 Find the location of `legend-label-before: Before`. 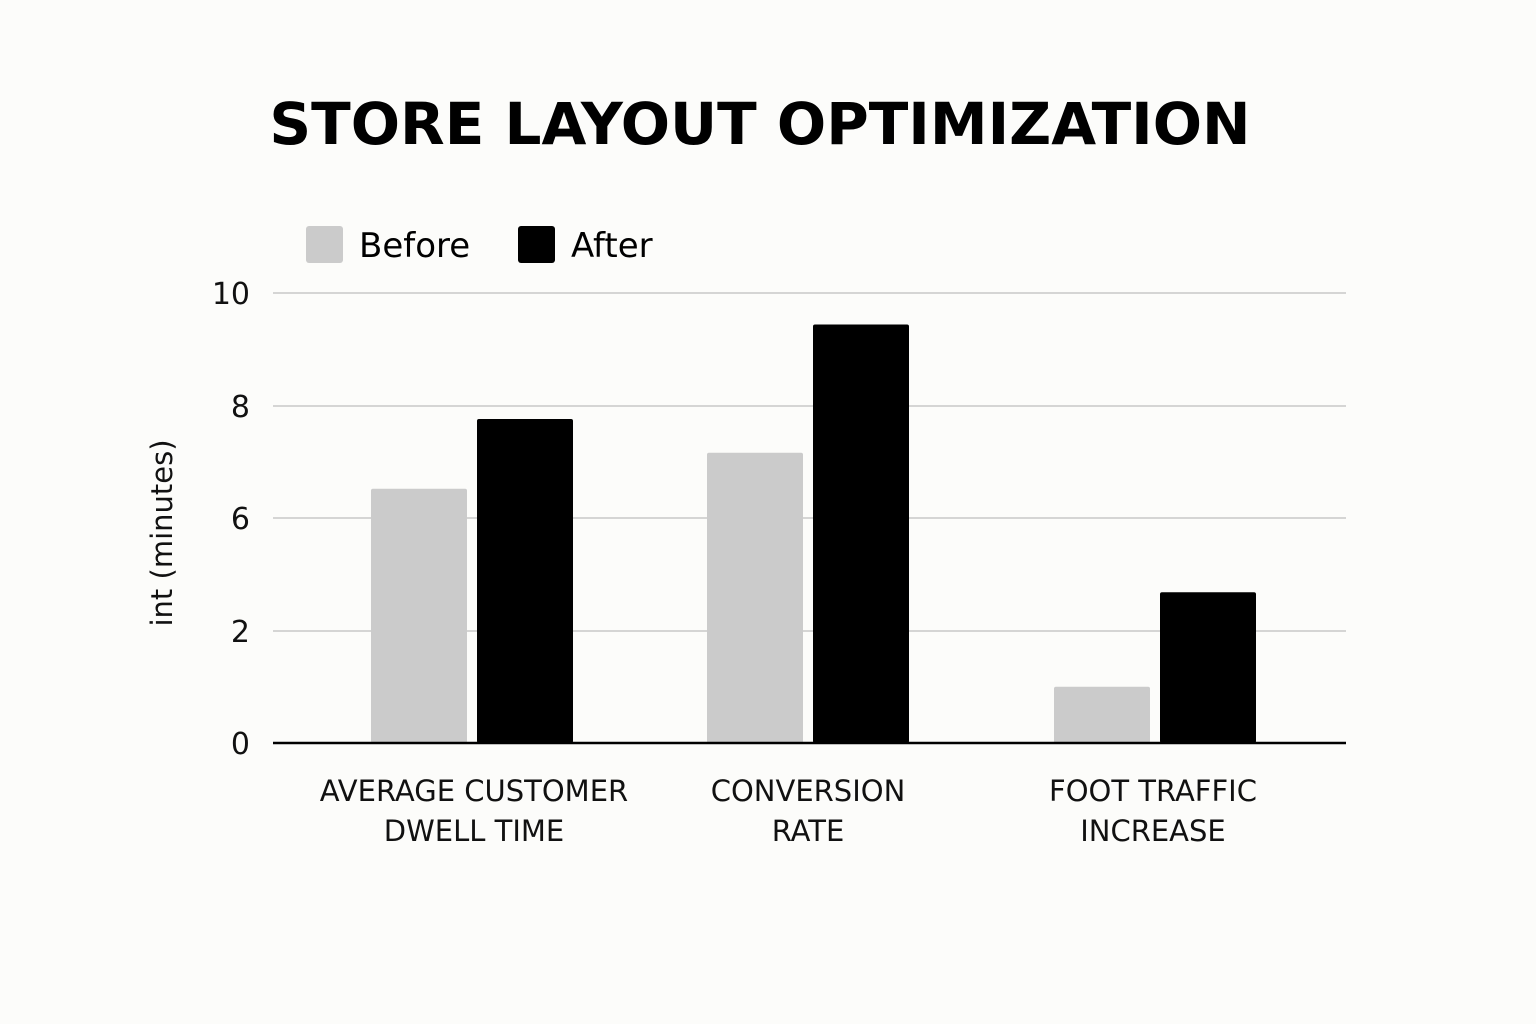

legend-label-before: Before is located at coordinates (414, 246).